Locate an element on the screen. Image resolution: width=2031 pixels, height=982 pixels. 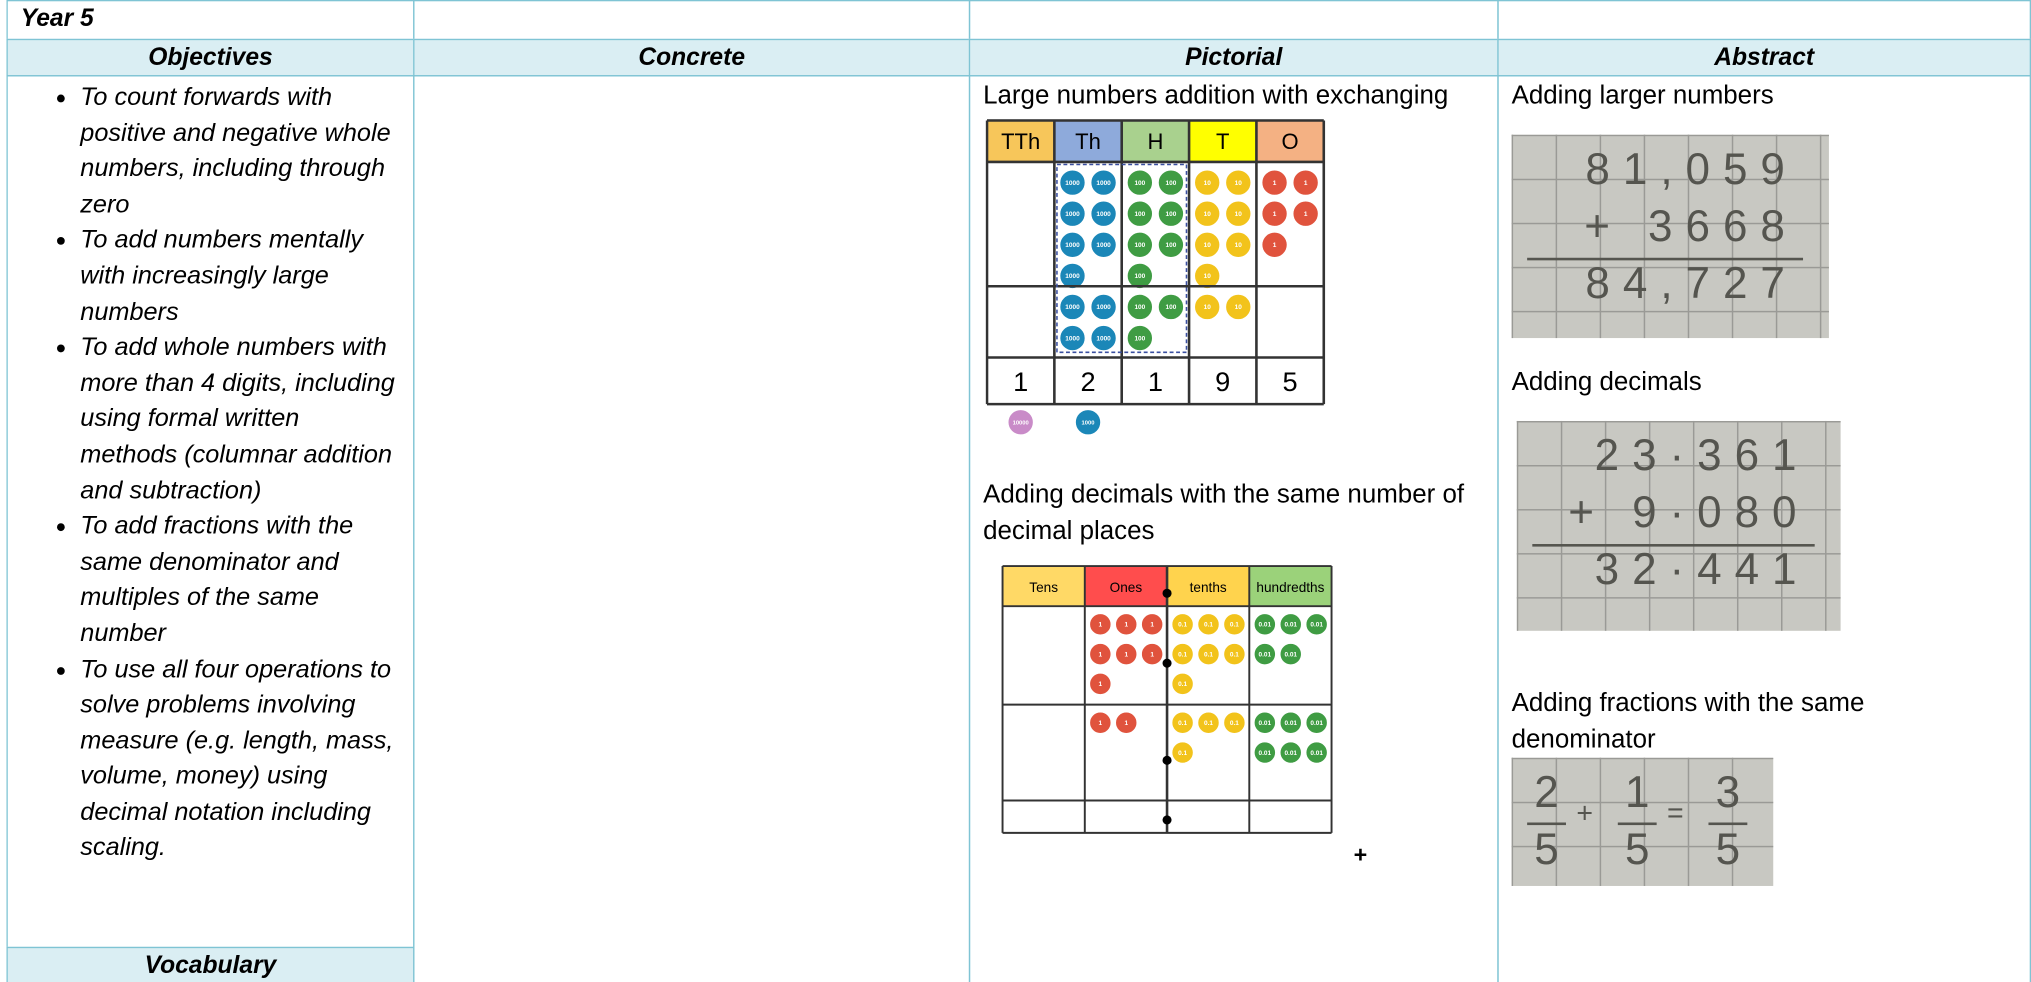
photo: 2 5 +1 5 = 3 5 is located at coordinates (1642, 821).